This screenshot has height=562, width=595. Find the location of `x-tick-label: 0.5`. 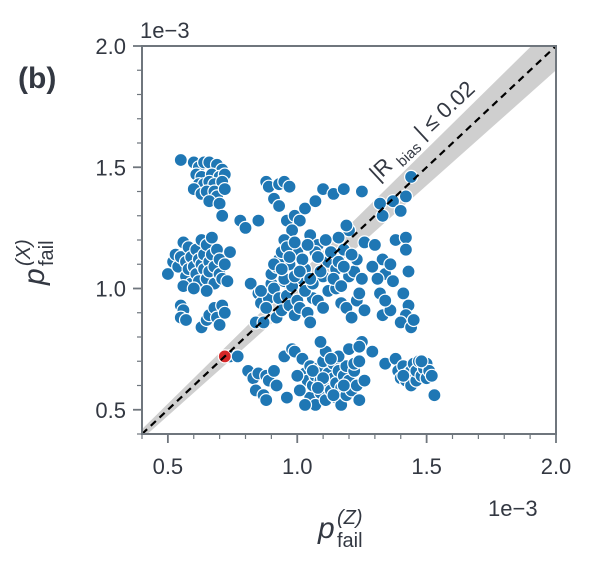

x-tick-label: 0.5 is located at coordinates (168, 466).